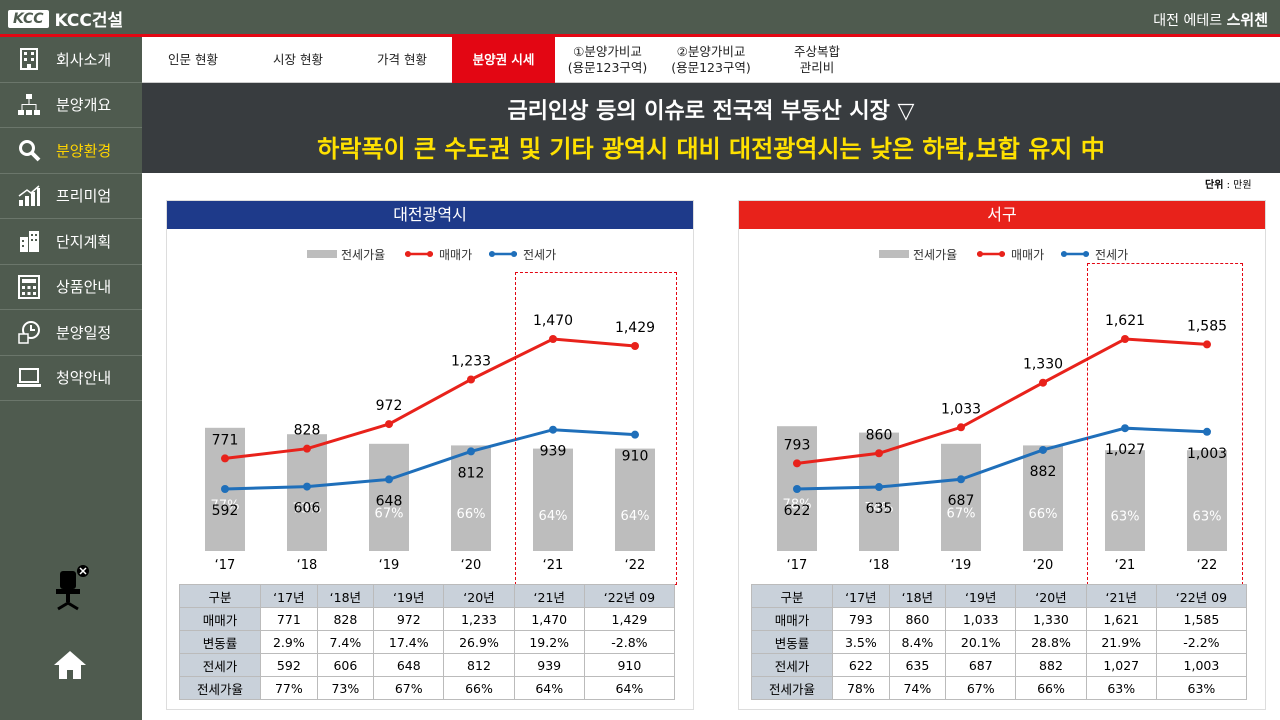 The height and width of the screenshot is (720, 1280). What do you see at coordinates (1121, 665) in the screenshot?
I see `table-cell: 1,027` at bounding box center [1121, 665].